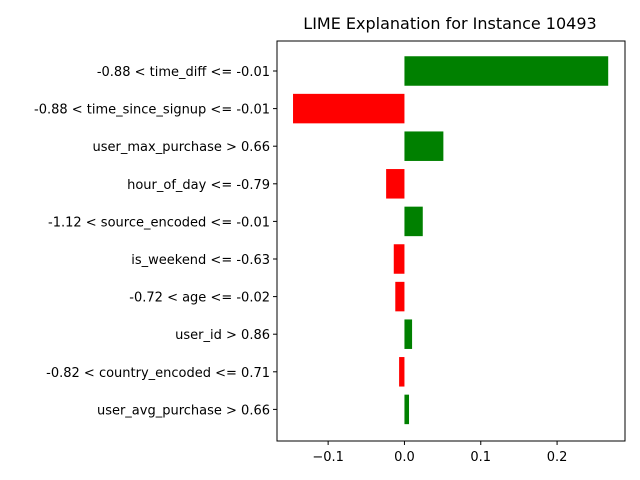 This screenshot has height=480, width=640. What do you see at coordinates (439, 453) in the screenshot?
I see `x-axis-ticks: −0.1 0.0 0.1 0.2` at bounding box center [439, 453].